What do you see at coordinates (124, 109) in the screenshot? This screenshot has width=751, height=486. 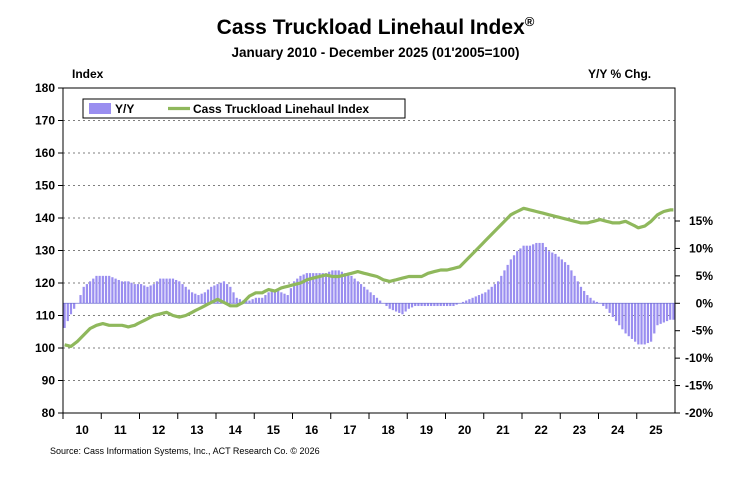 I see `legend-label-yy: Y/Y` at bounding box center [124, 109].